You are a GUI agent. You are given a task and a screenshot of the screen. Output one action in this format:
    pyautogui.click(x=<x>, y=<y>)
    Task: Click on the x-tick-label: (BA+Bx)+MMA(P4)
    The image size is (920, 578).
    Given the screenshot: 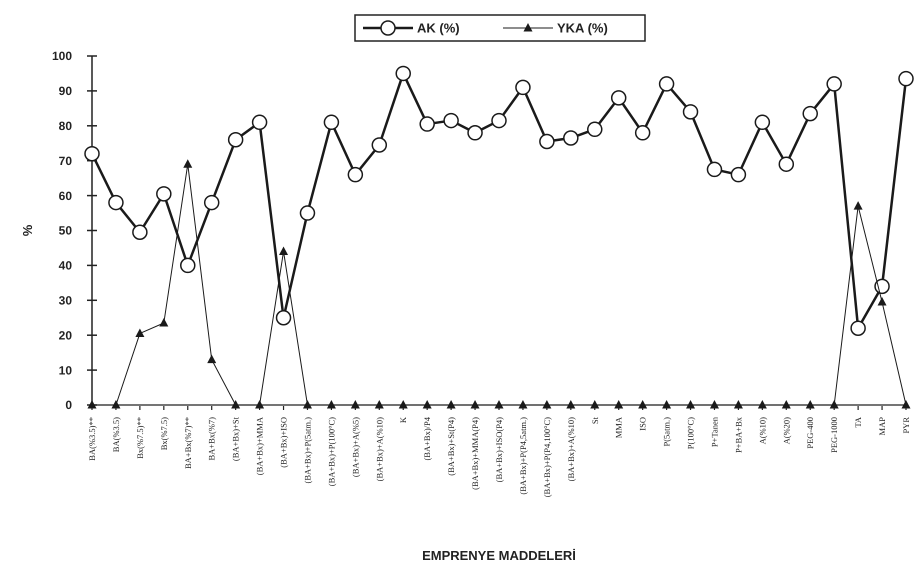 What is the action you would take?
    pyautogui.click(x=475, y=453)
    